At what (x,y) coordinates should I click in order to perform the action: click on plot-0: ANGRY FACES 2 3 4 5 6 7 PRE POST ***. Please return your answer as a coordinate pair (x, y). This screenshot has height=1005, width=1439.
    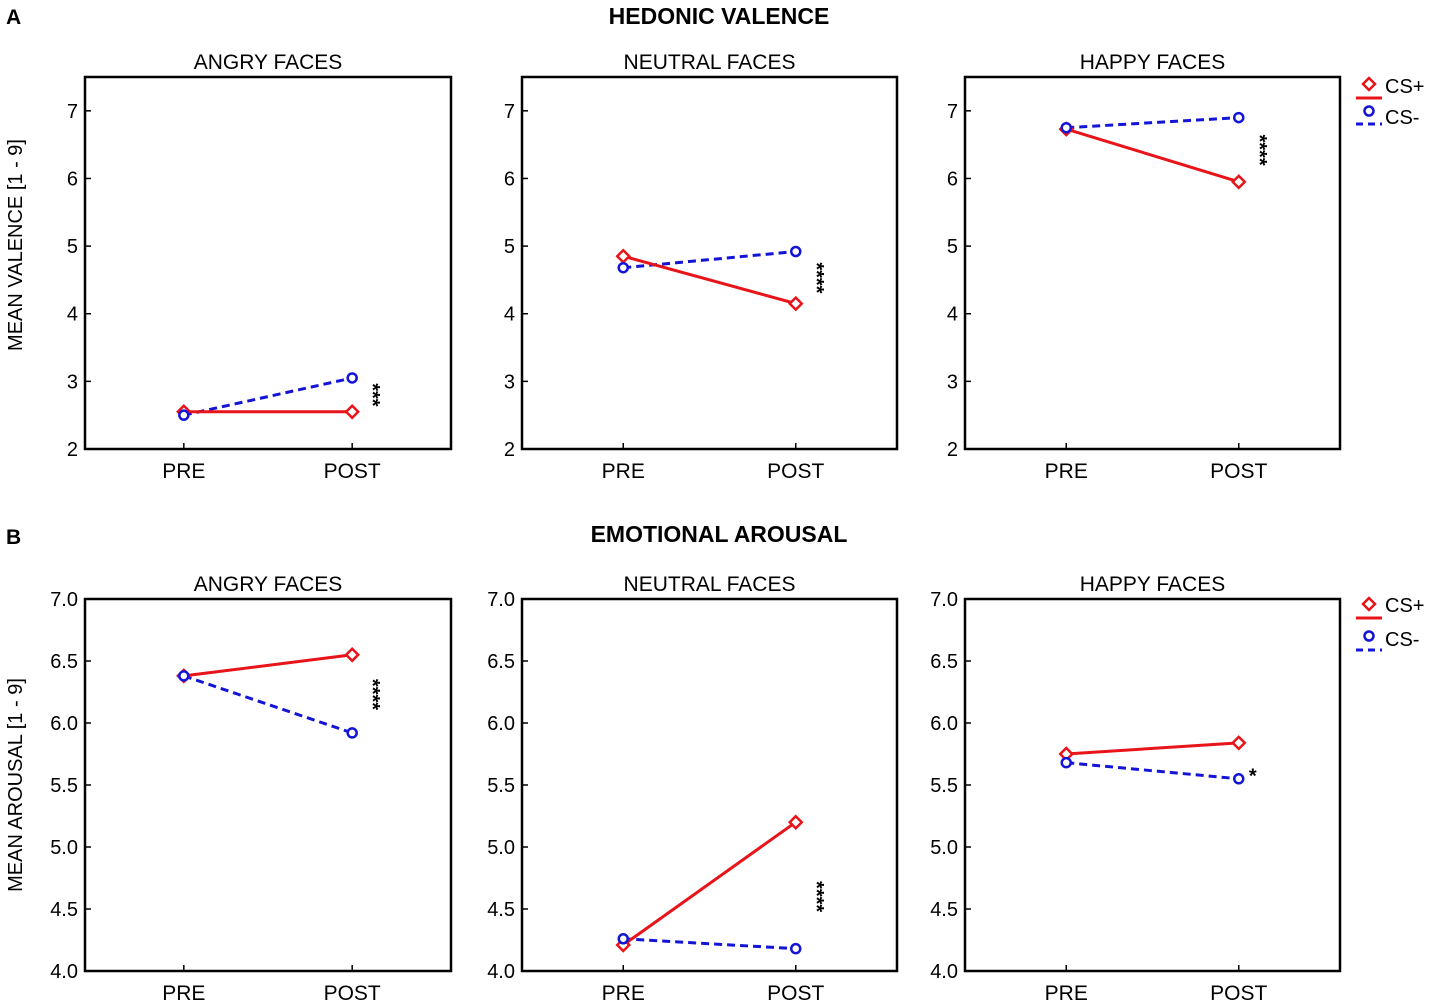
    Looking at the image, I should click on (260, 267).